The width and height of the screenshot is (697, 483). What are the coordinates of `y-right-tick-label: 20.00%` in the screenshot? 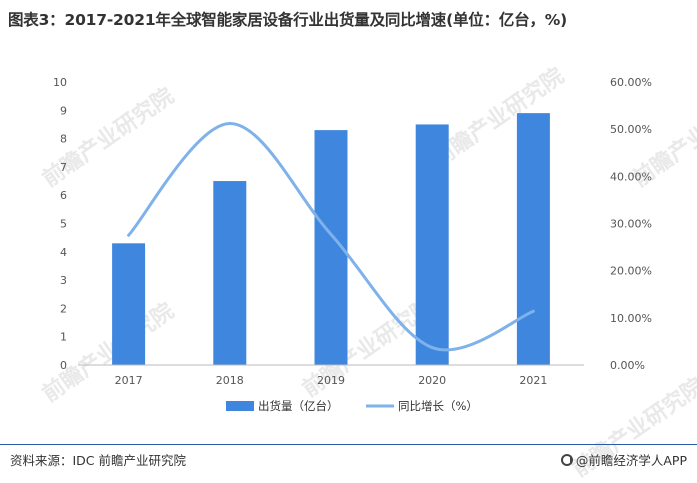 It's located at (631, 271).